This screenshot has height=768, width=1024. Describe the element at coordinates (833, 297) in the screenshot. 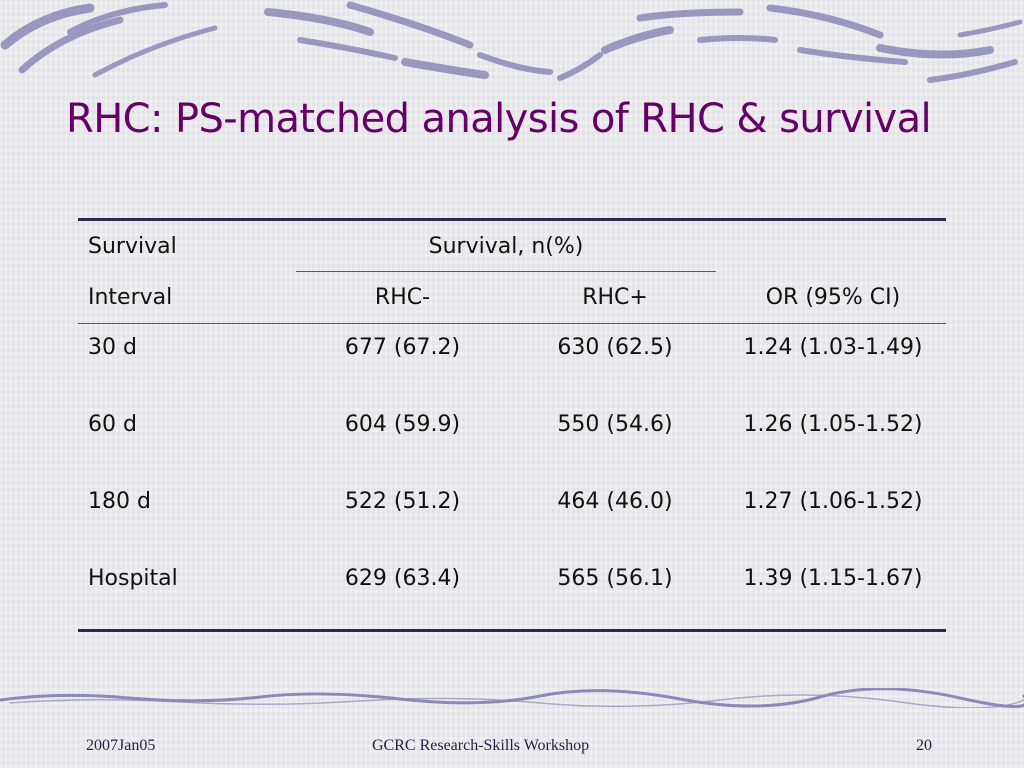

I see `header-odds-ratio: OR (95% CI)` at that location.